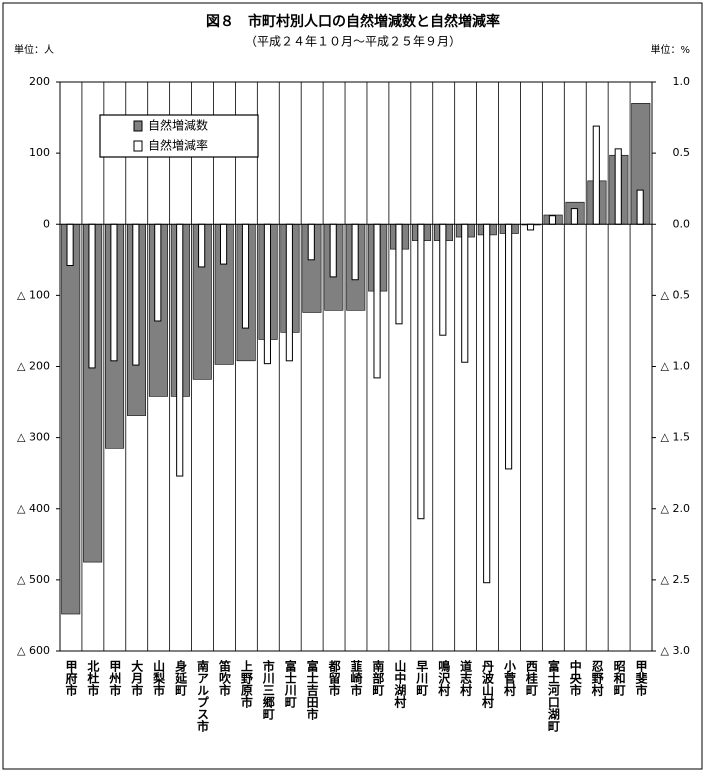 The width and height of the screenshot is (706, 773). Describe the element at coordinates (353, 42) in the screenshot. I see `chart-subtitle: （平成２４年１０月～平成２５年９月）` at that location.